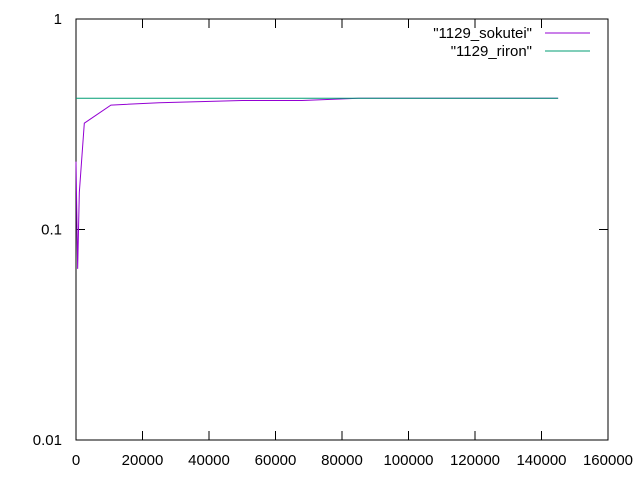  Describe the element at coordinates (475, 460) in the screenshot. I see `x-tick-label: 120000` at that location.